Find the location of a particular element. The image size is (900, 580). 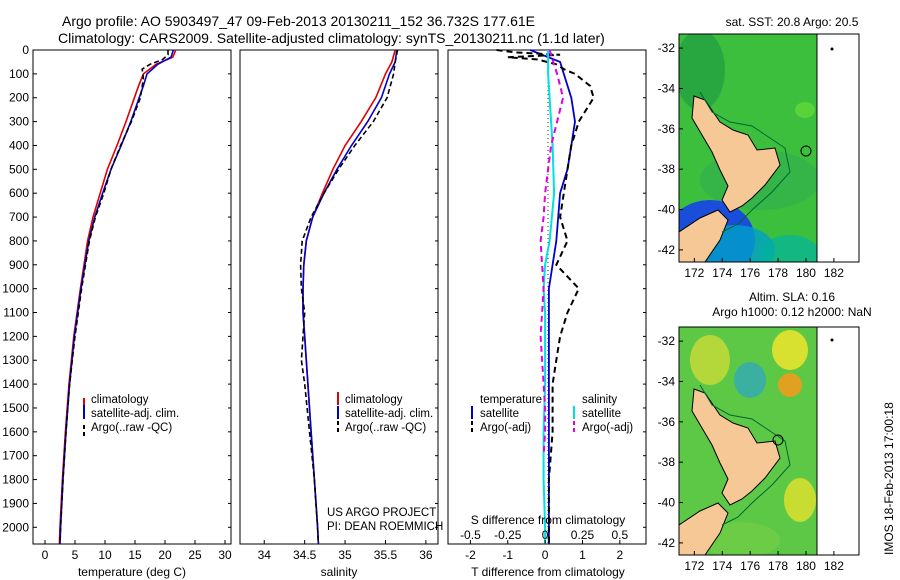

x-tick-label: 35 is located at coordinates (345, 555).